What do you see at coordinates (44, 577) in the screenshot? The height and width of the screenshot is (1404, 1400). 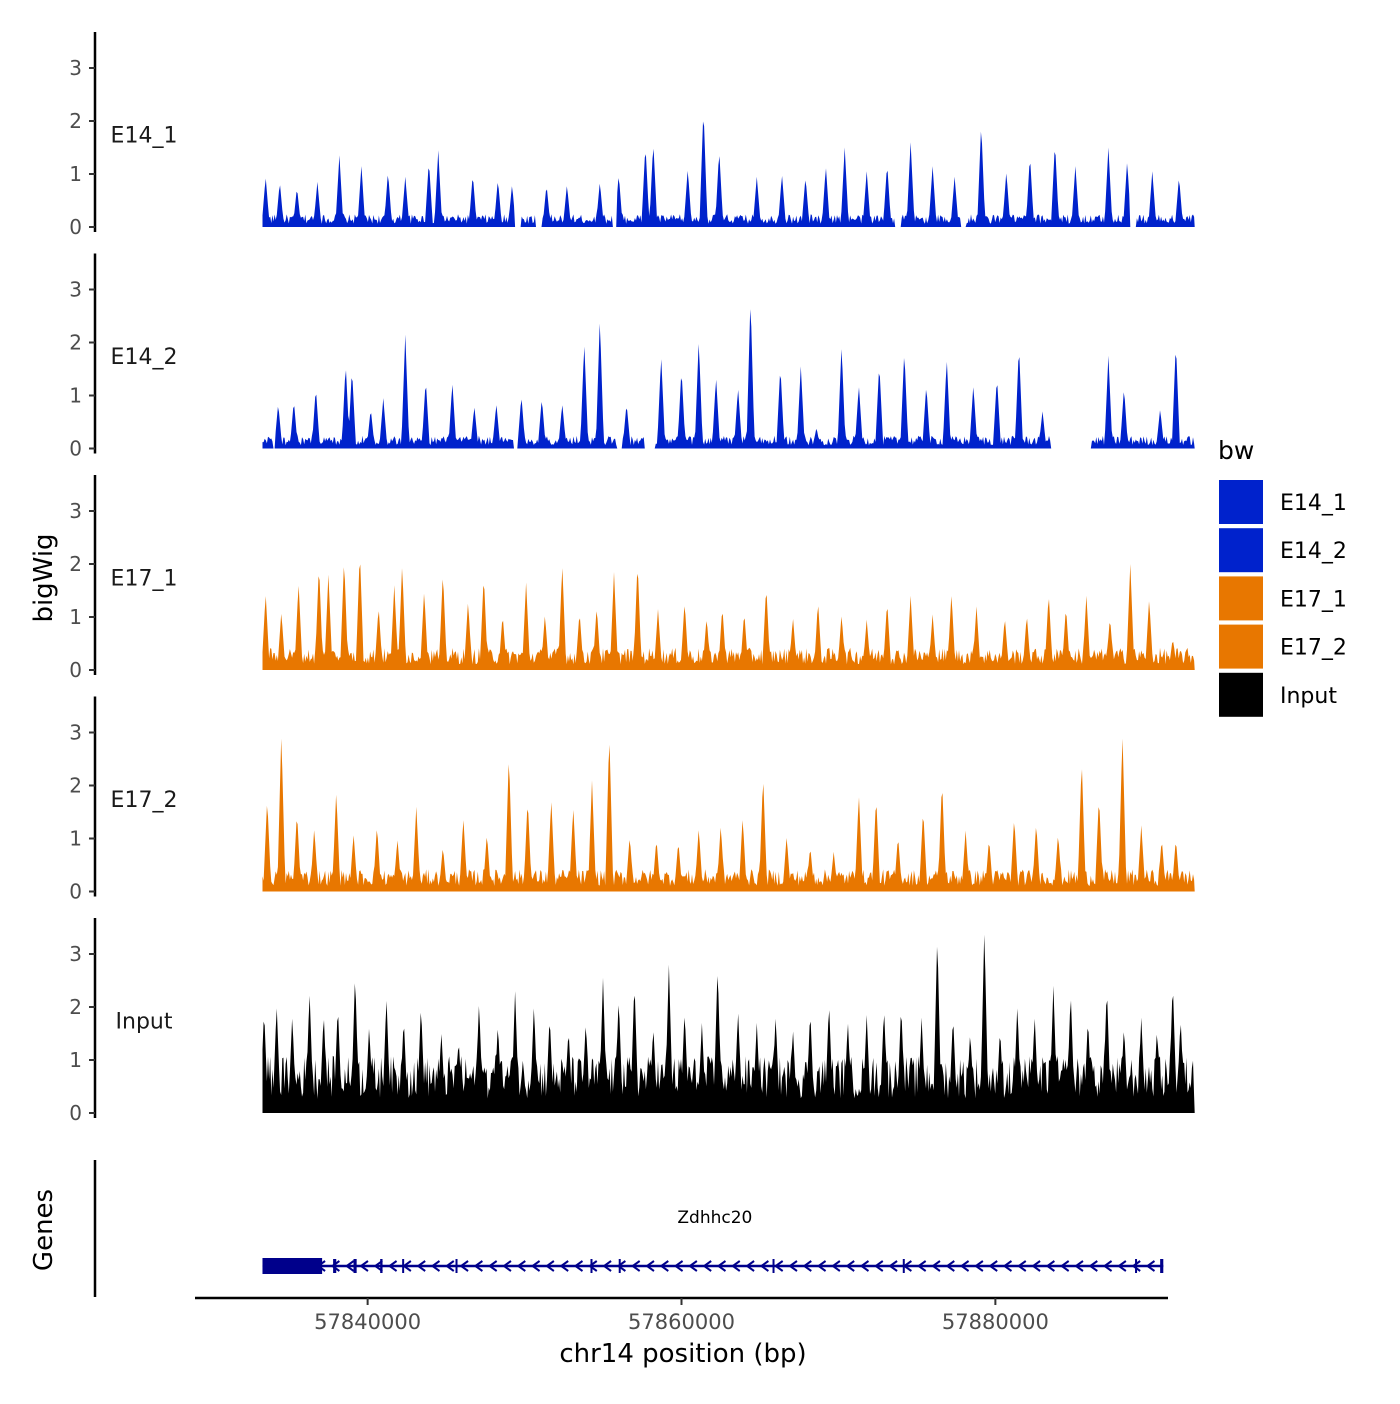 I see `y-axis-label: bigWig` at bounding box center [44, 577].